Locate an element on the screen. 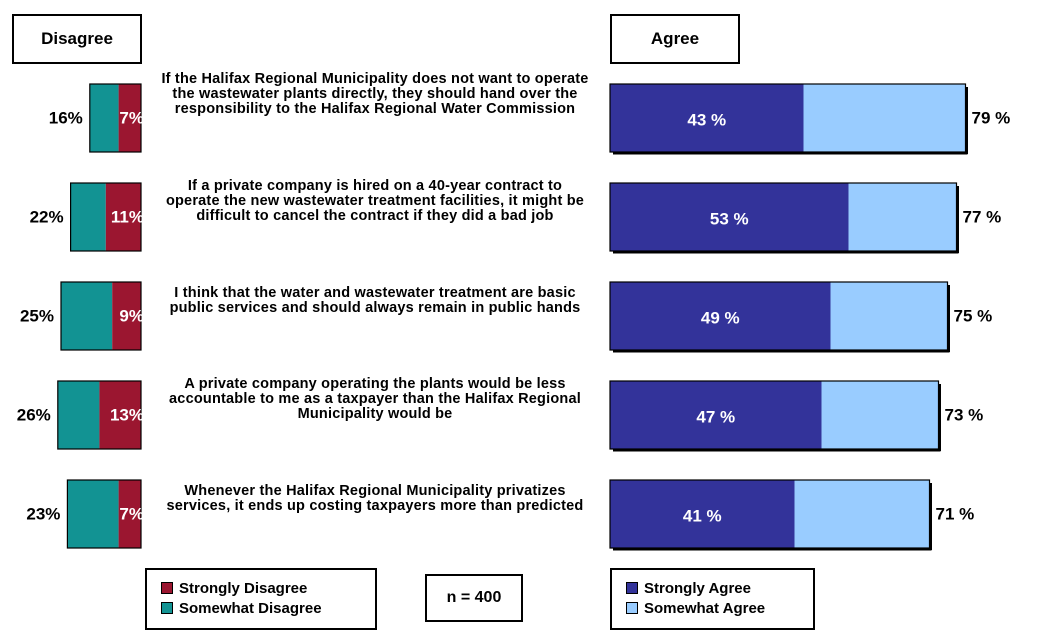 This screenshot has width=1037, height=634. disagree-header: Disagree is located at coordinates (77, 39).